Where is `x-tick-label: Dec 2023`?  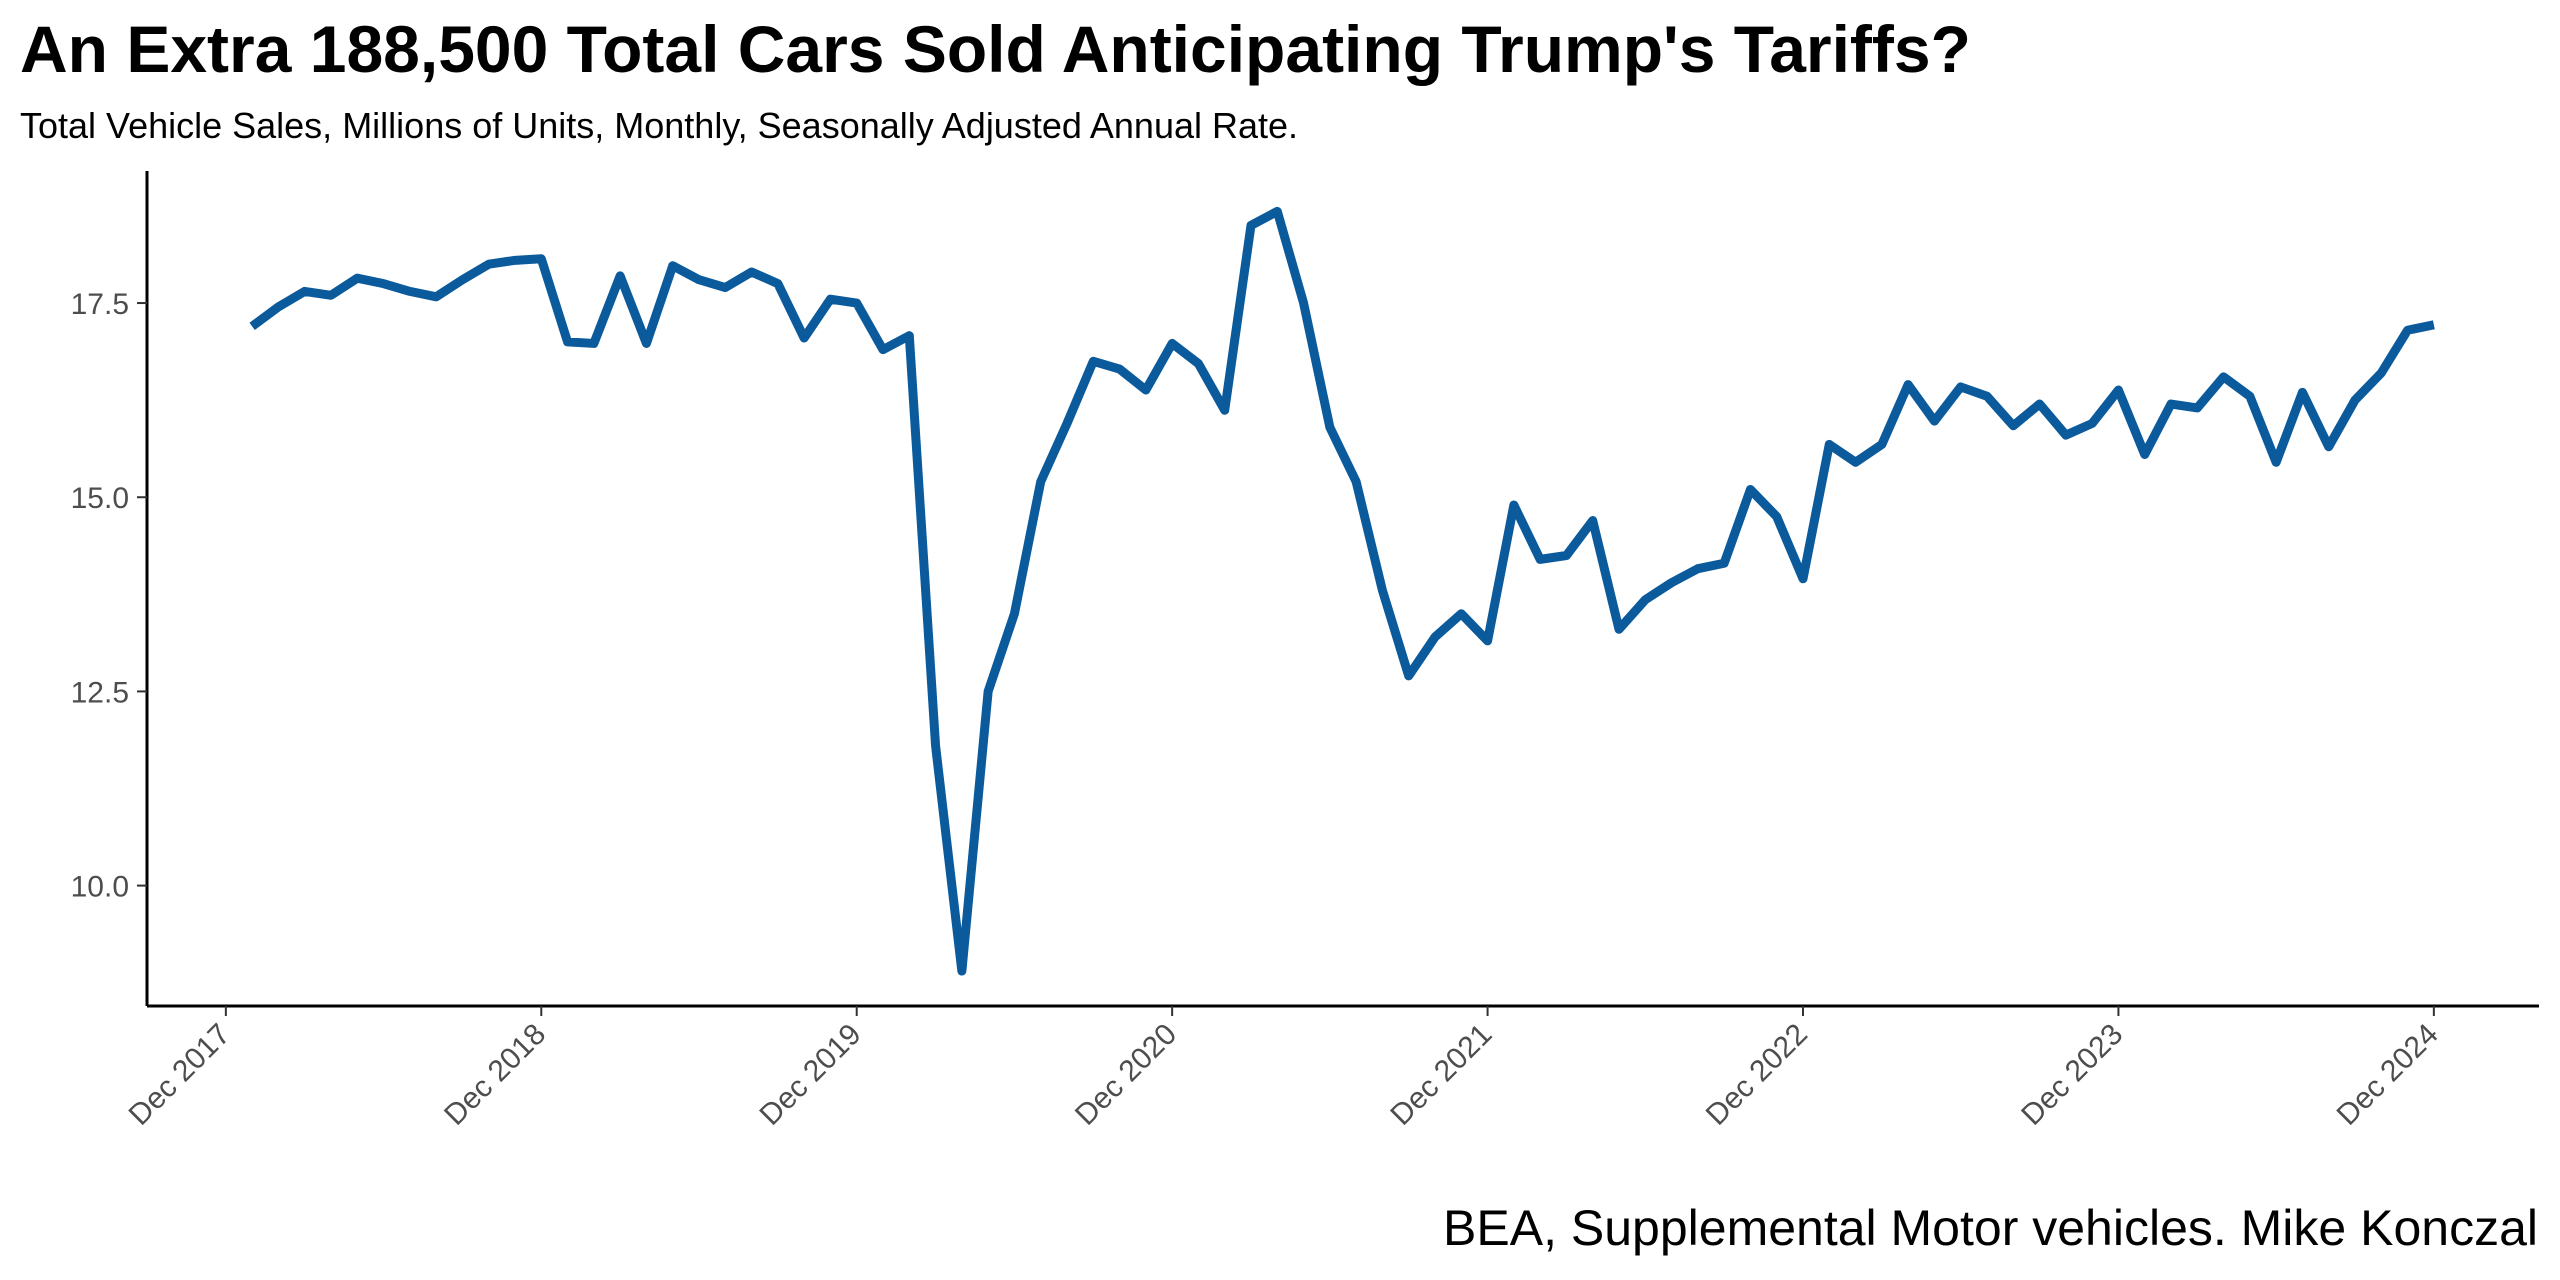 x-tick-label: Dec 2023 is located at coordinates (2072, 1075).